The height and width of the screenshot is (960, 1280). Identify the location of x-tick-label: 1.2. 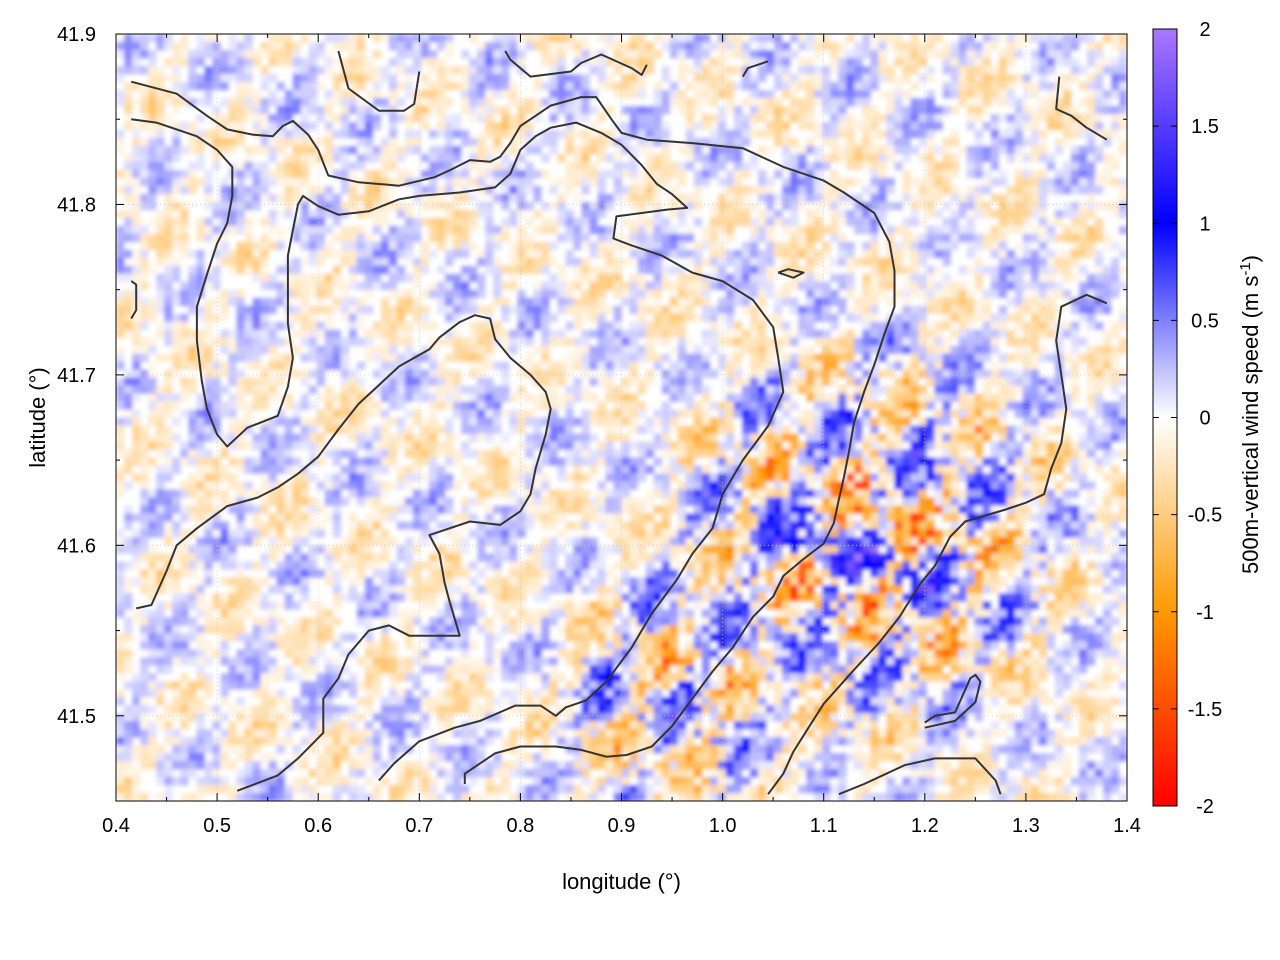
(925, 826).